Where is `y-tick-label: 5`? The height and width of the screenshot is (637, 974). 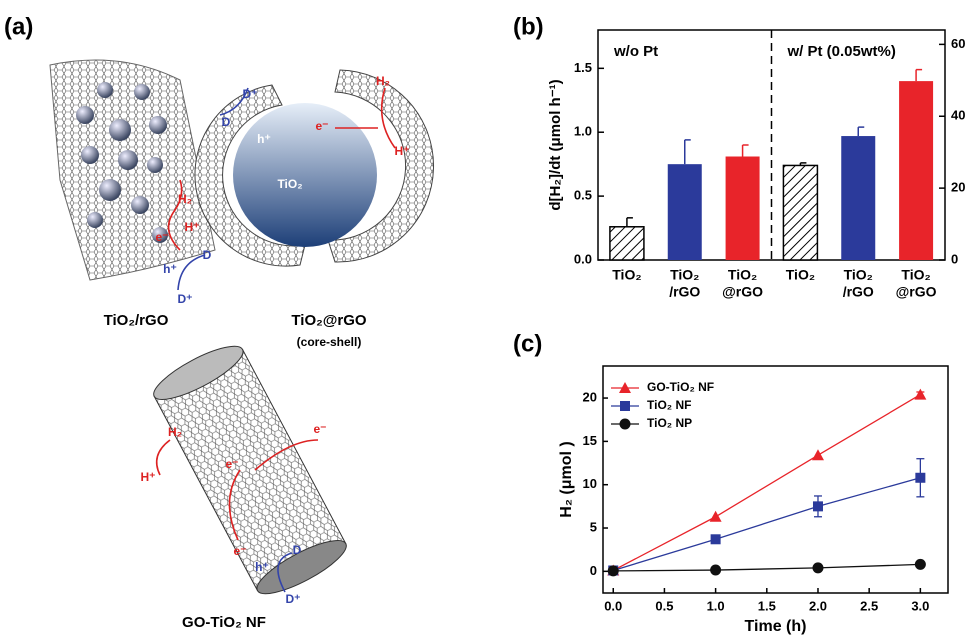 y-tick-label: 5 is located at coordinates (593, 526).